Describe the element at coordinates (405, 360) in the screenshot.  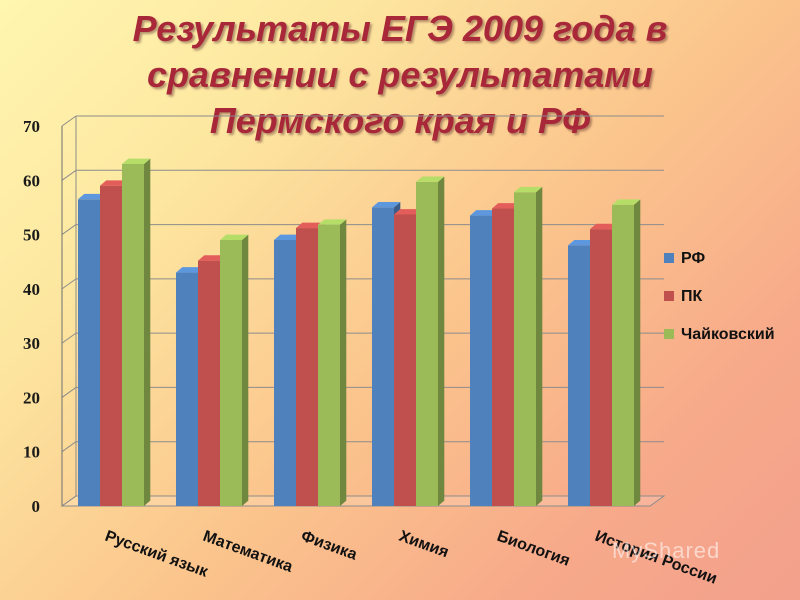
I see `bar-ПК-Химия` at that location.